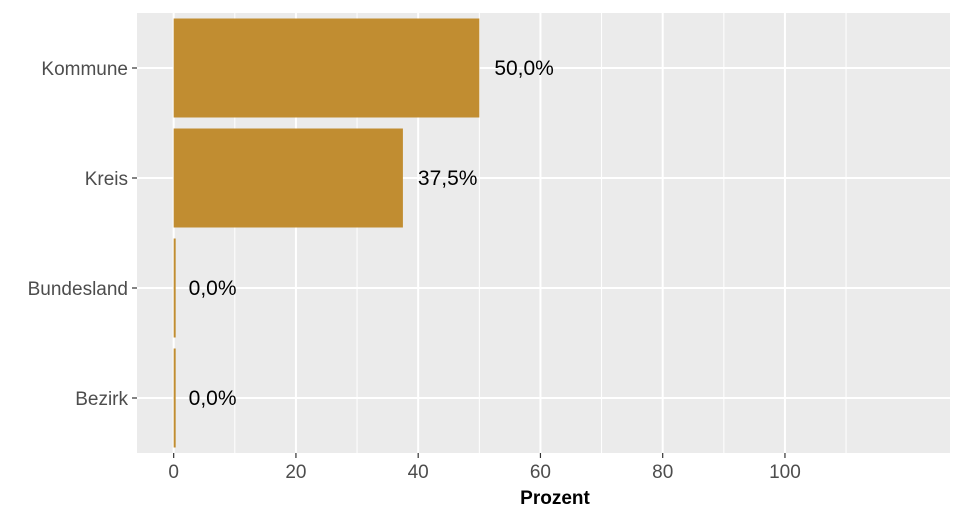 The width and height of the screenshot is (962, 509). Describe the element at coordinates (484, 468) in the screenshot. I see `x-axis: 0 20 40 60 80 100` at that location.